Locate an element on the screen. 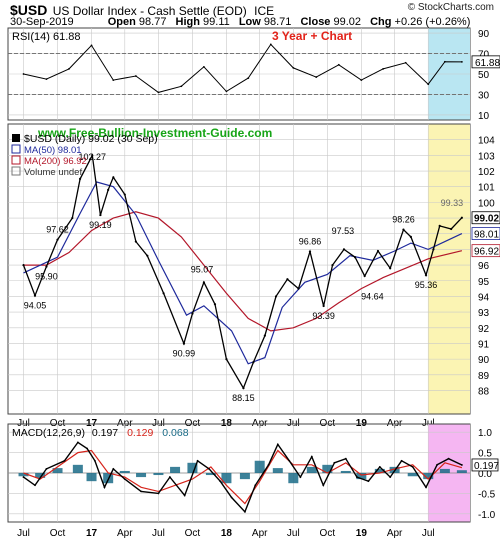 This screenshot has width=500, height=540. macd-legend-signal: 0.129 is located at coordinates (140, 433).